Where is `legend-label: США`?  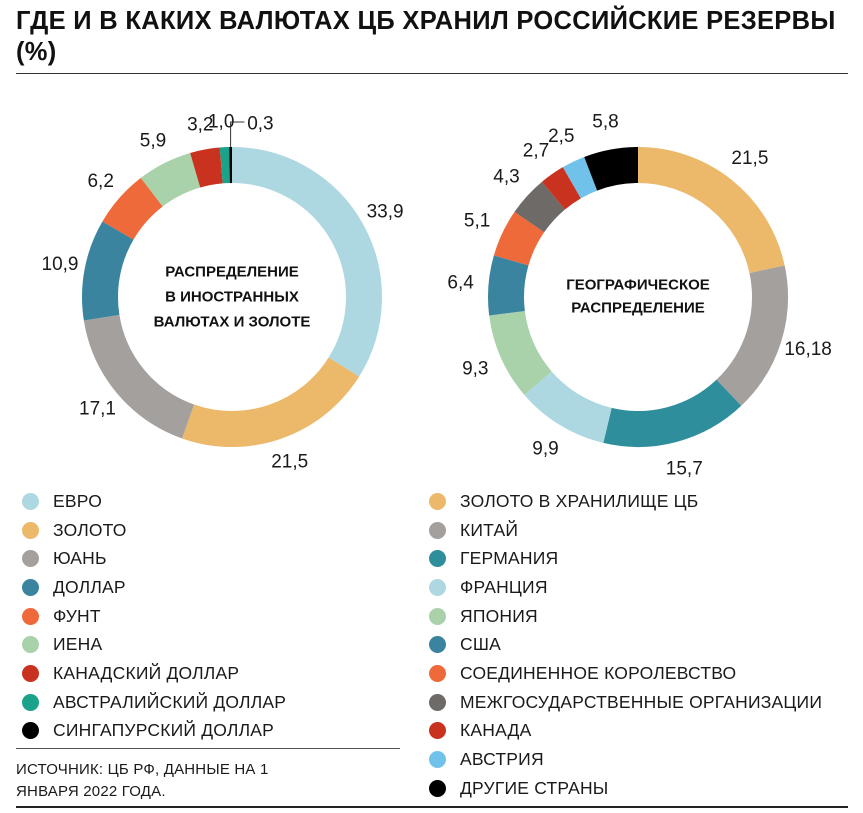 legend-label: США is located at coordinates (480, 644).